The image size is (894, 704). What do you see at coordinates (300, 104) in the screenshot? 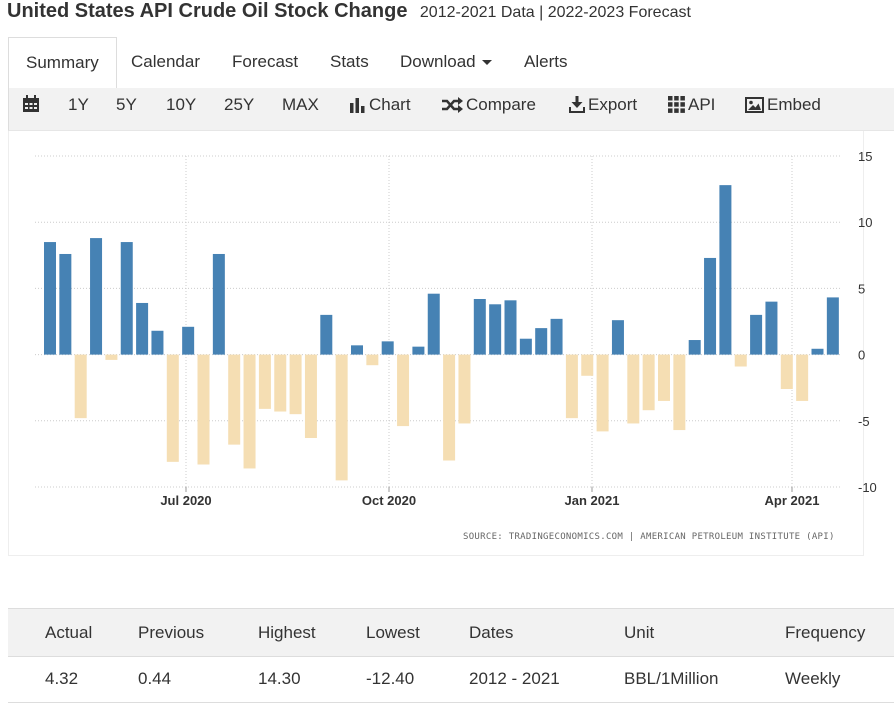
I see `range-max-button: MAX` at bounding box center [300, 104].